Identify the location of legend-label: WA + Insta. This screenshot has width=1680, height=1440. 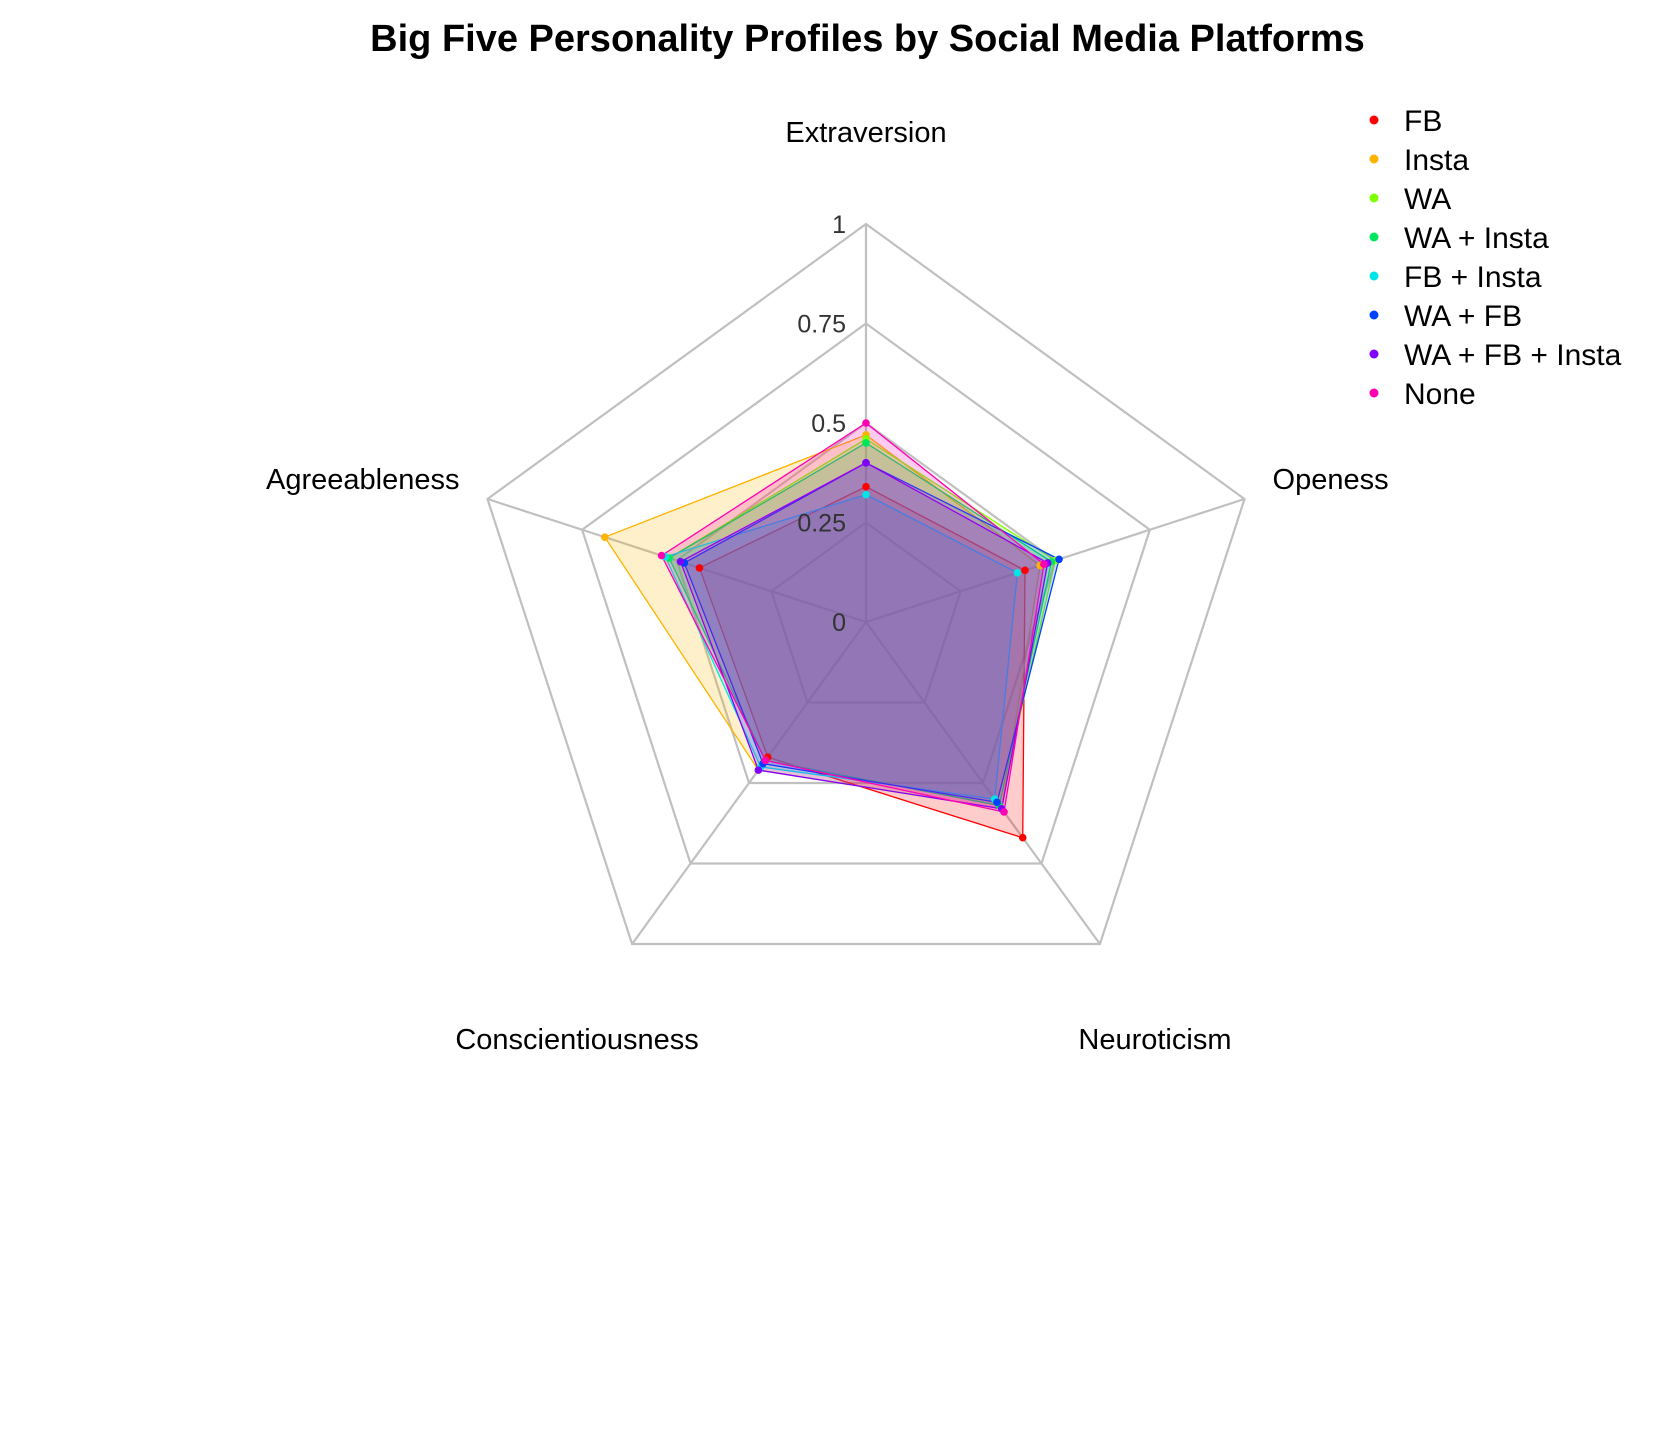
(1476, 238).